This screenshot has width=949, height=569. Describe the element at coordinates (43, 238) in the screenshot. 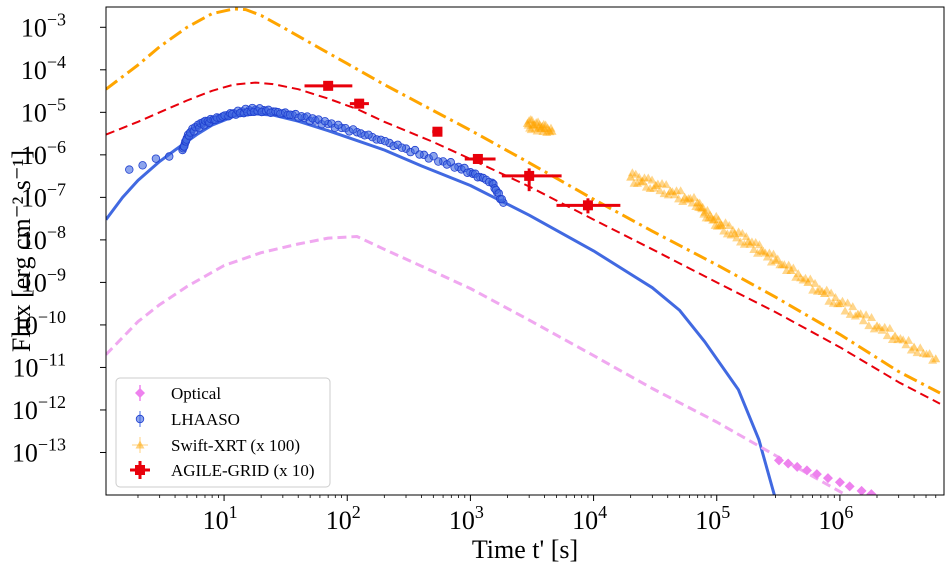

I see `y-tick-label: 10⁻⁸` at that location.